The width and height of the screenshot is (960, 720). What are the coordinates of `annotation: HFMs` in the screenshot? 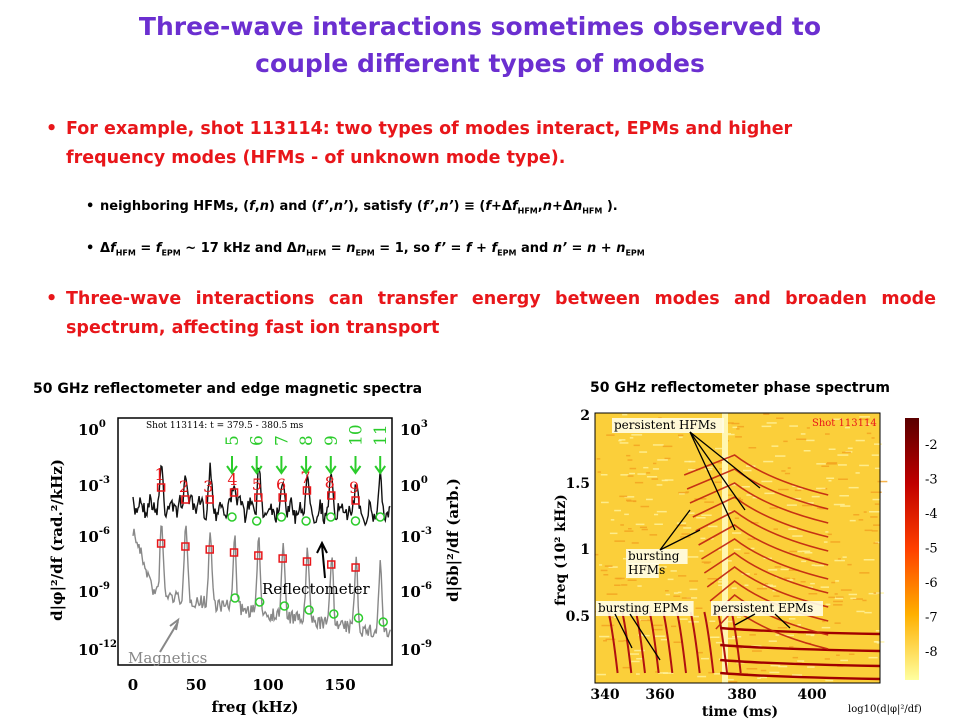 It's located at (646, 570).